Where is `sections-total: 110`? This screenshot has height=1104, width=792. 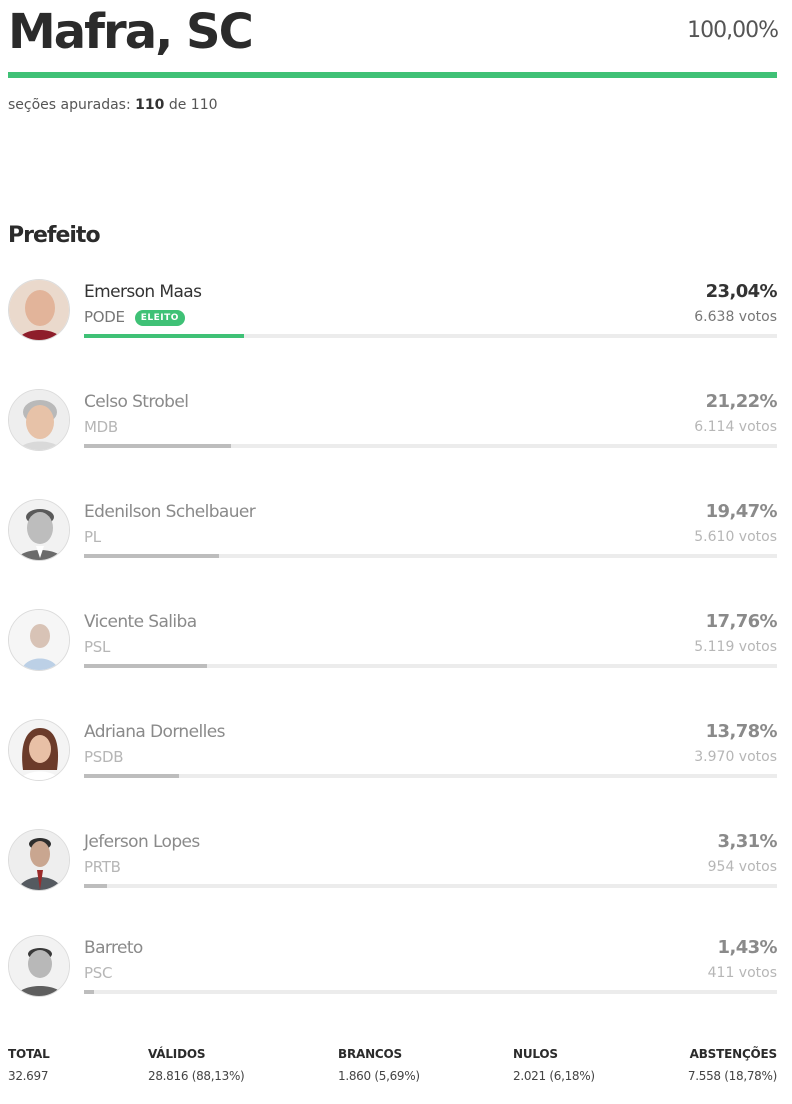 sections-total: 110 is located at coordinates (204, 105).